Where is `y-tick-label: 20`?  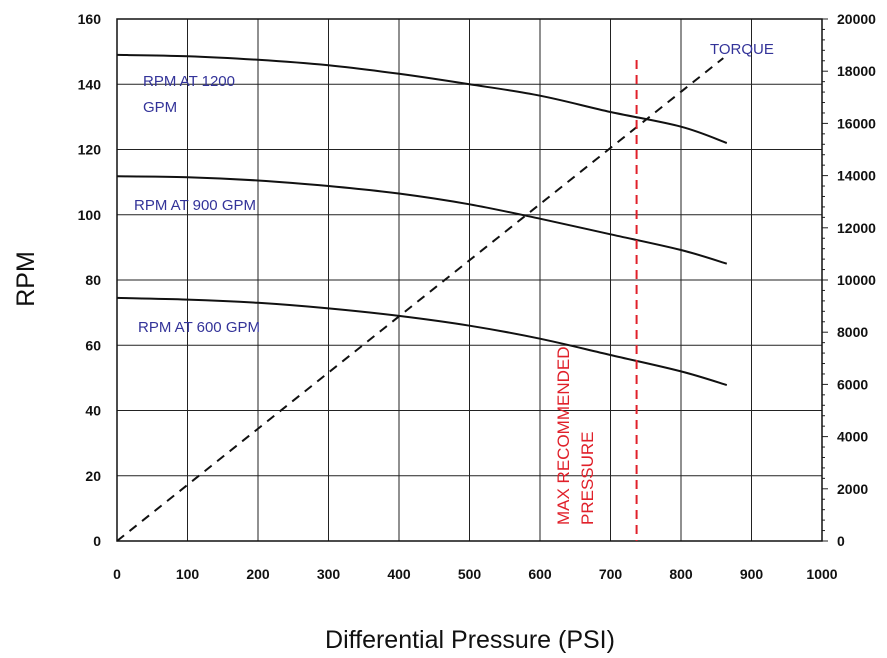
y-tick-label: 20 is located at coordinates (93, 476).